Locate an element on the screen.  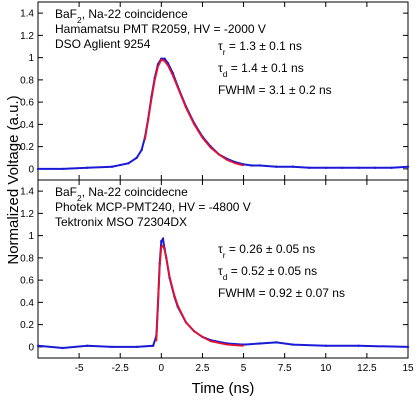
x-tick-label: 12.5 is located at coordinates (367, 368).